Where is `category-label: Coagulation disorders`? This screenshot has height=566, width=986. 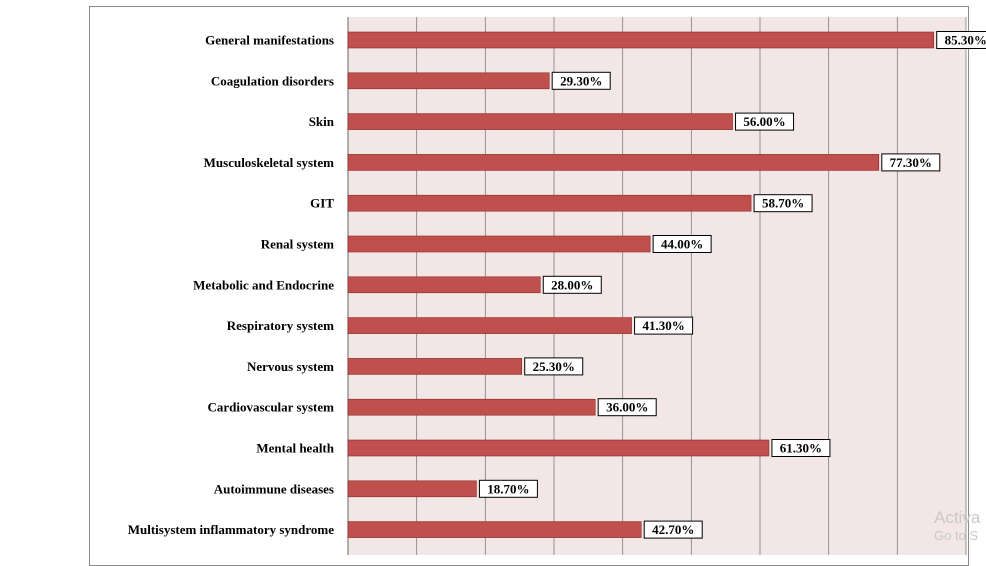
category-label: Coagulation disorders is located at coordinates (272, 80).